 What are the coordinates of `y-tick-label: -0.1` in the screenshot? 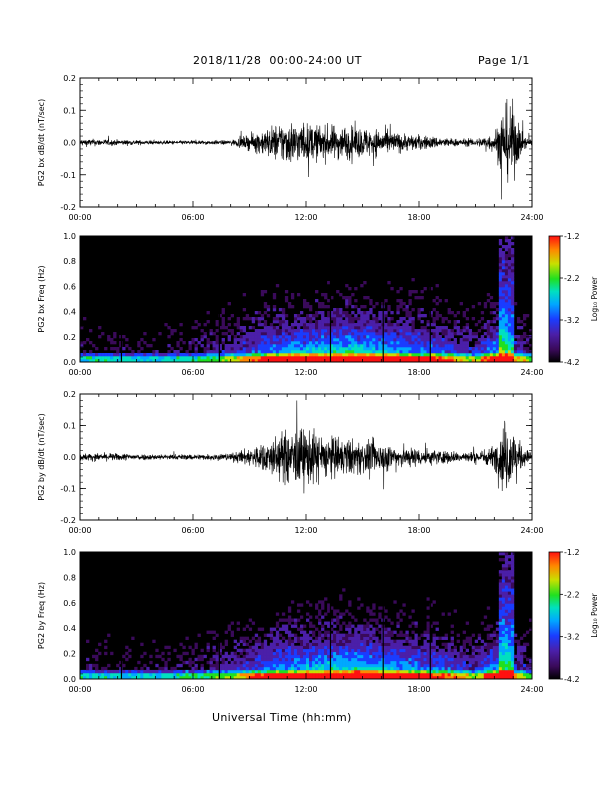 It's located at (68, 489).